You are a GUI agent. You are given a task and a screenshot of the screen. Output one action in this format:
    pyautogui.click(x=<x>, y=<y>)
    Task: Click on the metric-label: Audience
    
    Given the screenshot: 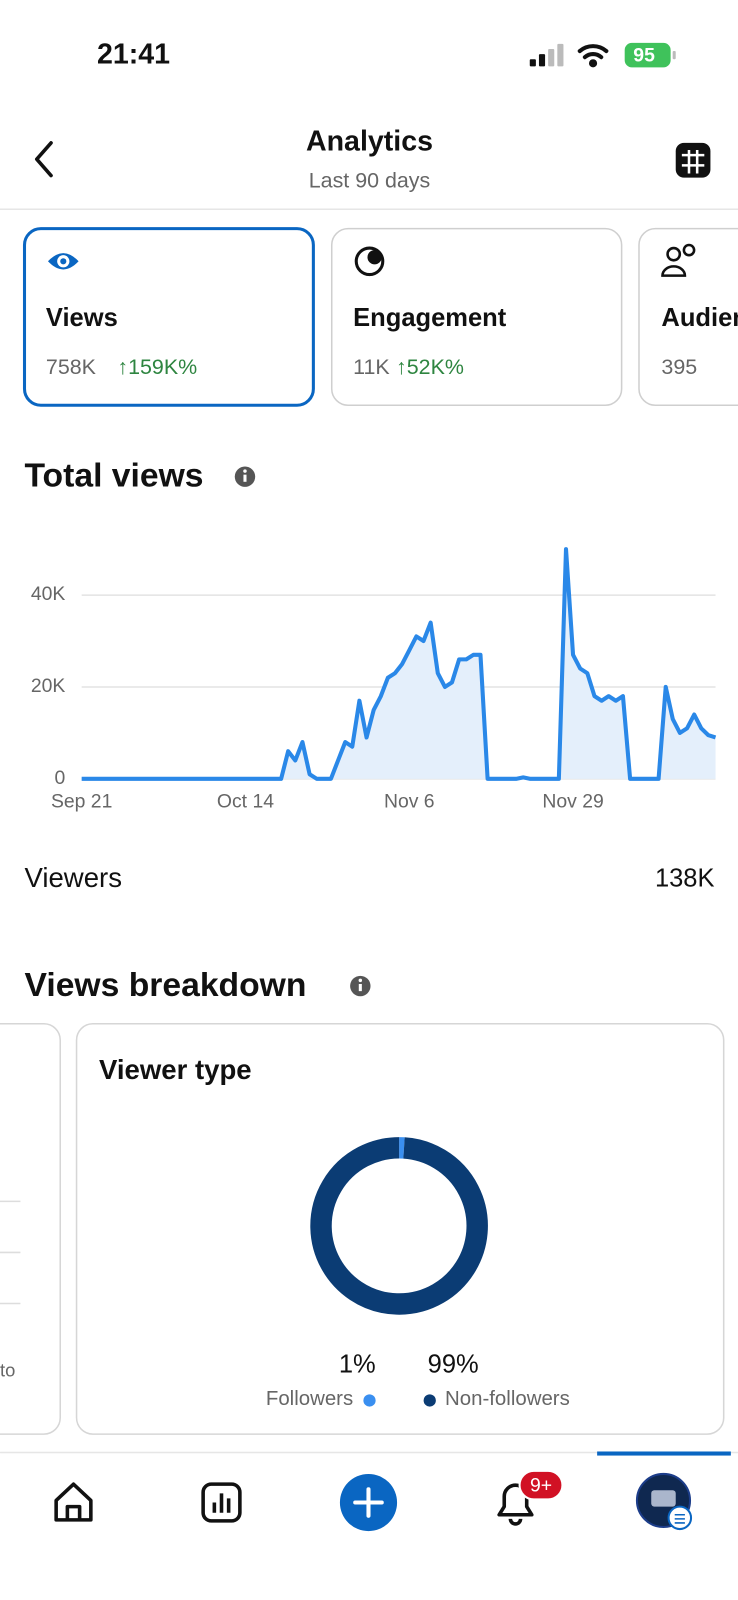 What is the action you would take?
    pyautogui.click(x=699, y=318)
    